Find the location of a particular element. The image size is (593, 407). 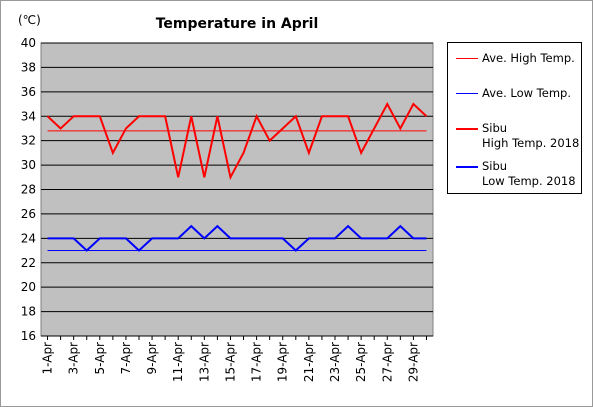

x-tick-label: 5-Apr is located at coordinates (100, 358).